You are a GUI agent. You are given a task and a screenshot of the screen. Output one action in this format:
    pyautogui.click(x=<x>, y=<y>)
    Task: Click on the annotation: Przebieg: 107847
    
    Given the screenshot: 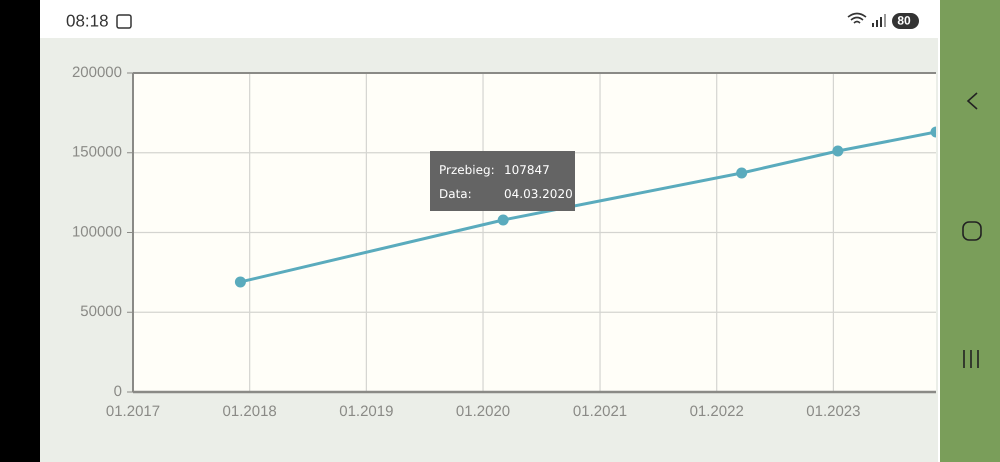 What is the action you would take?
    pyautogui.click(x=494, y=170)
    